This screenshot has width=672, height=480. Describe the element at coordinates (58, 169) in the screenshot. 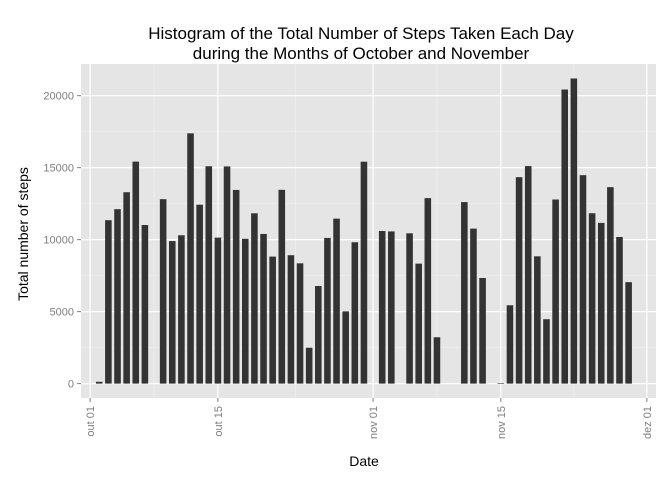

I see `y-tick-label: 15000` at that location.